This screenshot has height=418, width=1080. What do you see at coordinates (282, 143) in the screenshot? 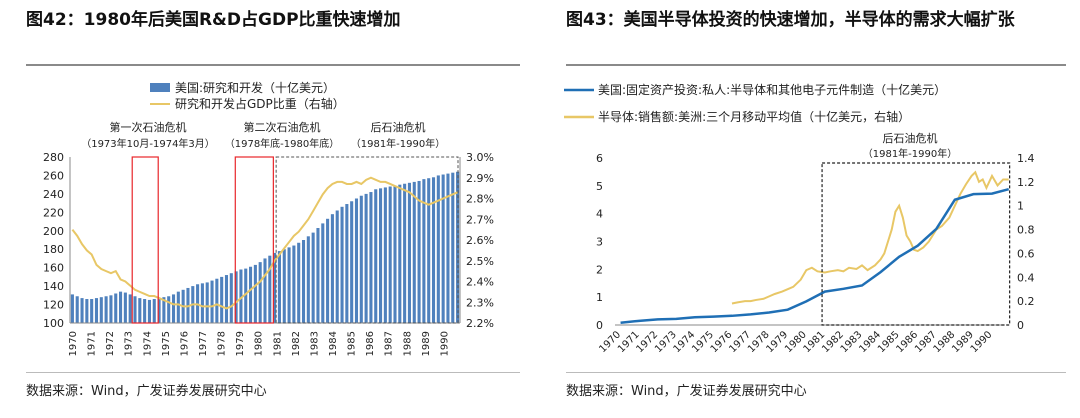
I see `annotation-period: （1978年底-1980年底）` at bounding box center [282, 143].